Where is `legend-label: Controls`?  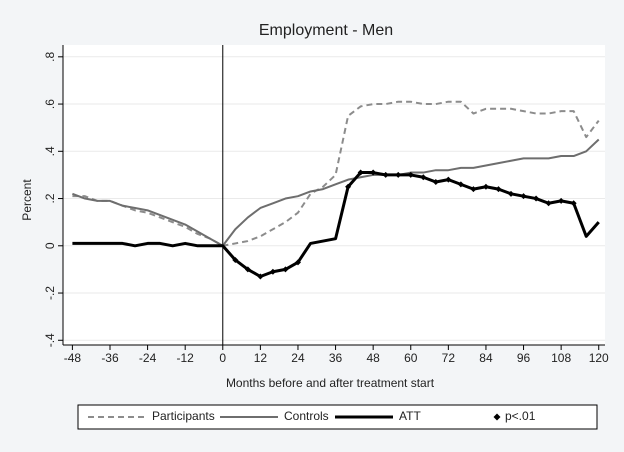
legend-label: Controls is located at coordinates (306, 416).